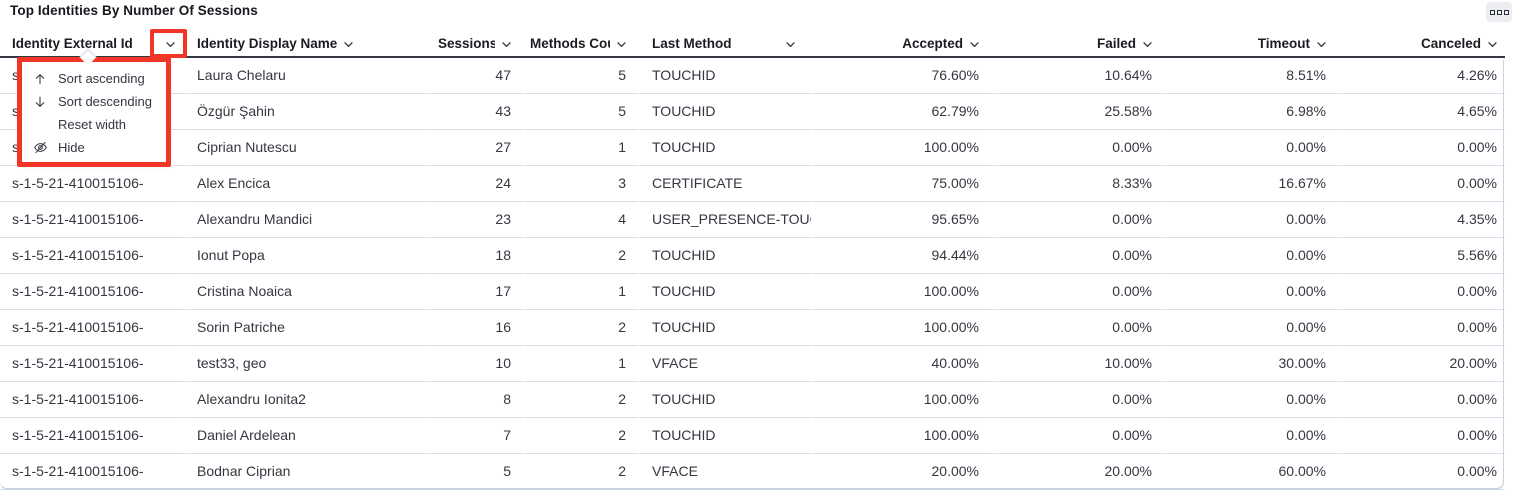 The image size is (1516, 496). What do you see at coordinates (582, 43) in the screenshot?
I see `column-header-methods-count: Methods Count` at bounding box center [582, 43].